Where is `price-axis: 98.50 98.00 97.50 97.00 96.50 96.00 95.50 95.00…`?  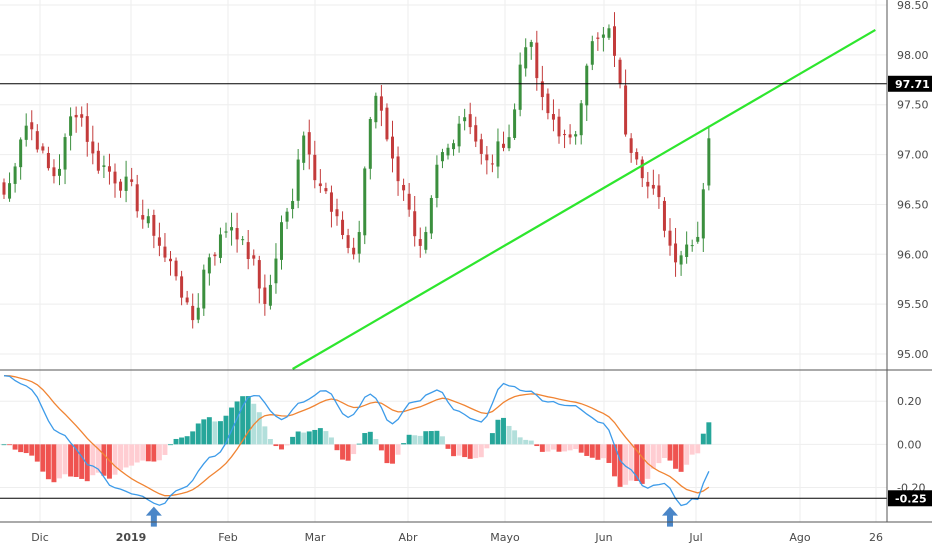 price-axis: 98.50 98.00 97.50 97.00 96.50 96.00 95.50 95.00… is located at coordinates (909, 261).